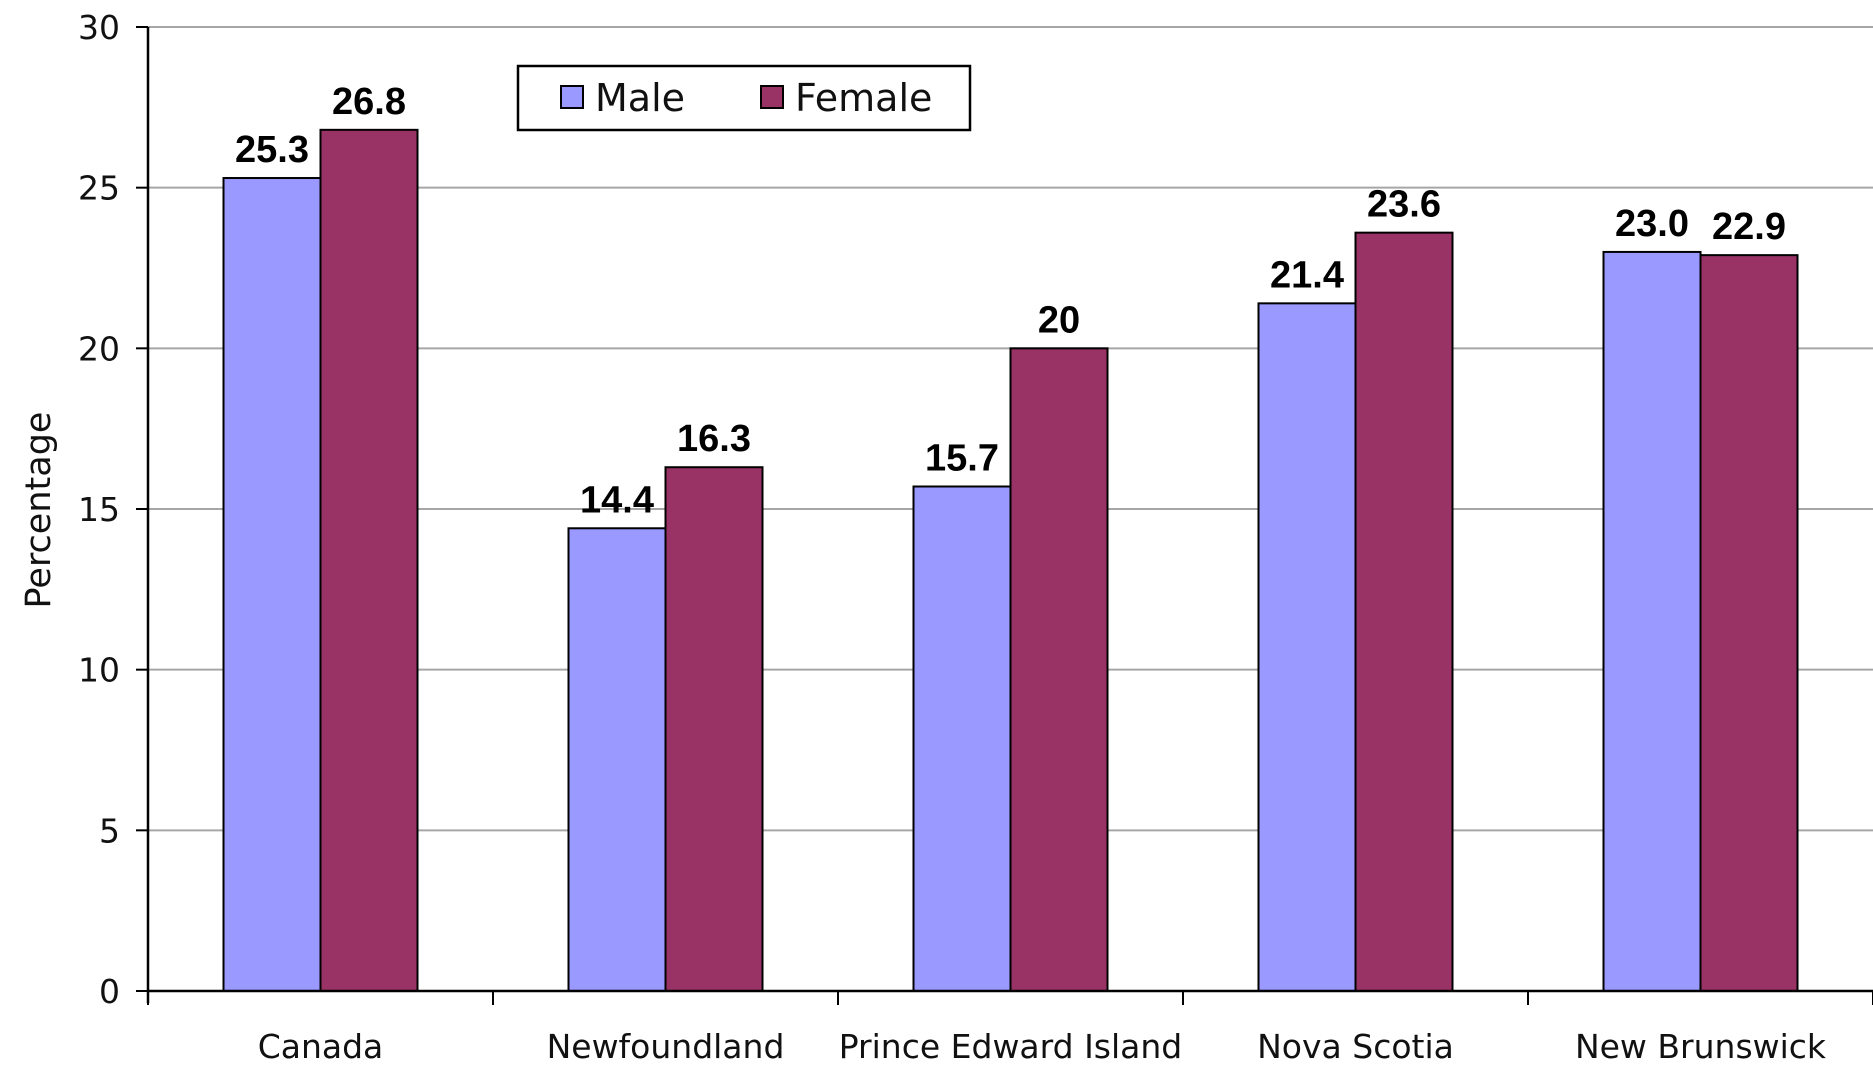  Describe the element at coordinates (572, 97) in the screenshot. I see `legend-swatch-male` at that location.